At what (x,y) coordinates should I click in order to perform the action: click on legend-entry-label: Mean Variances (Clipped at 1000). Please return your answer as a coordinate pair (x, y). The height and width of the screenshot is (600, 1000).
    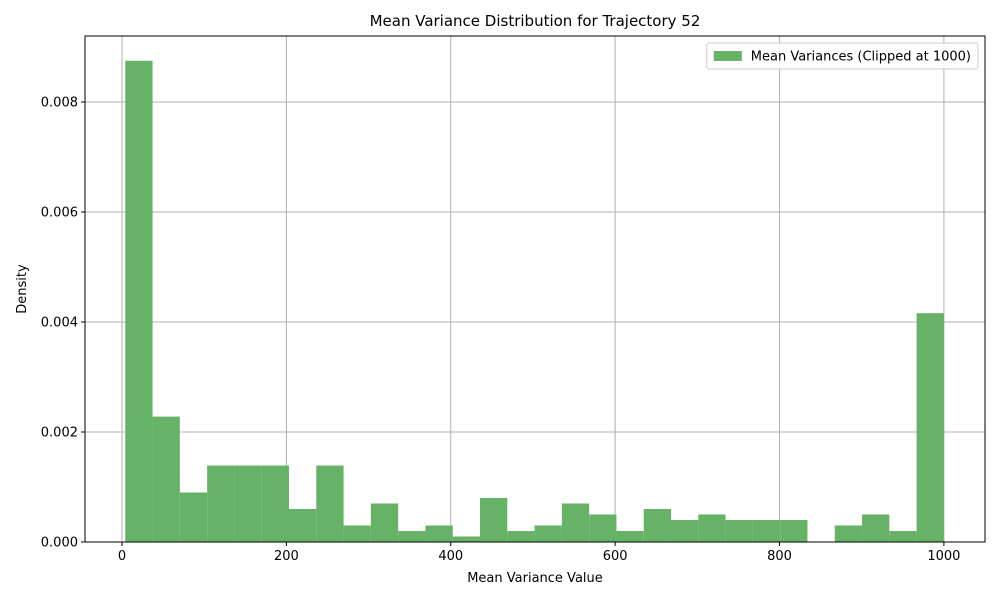
    Looking at the image, I should click on (861, 57).